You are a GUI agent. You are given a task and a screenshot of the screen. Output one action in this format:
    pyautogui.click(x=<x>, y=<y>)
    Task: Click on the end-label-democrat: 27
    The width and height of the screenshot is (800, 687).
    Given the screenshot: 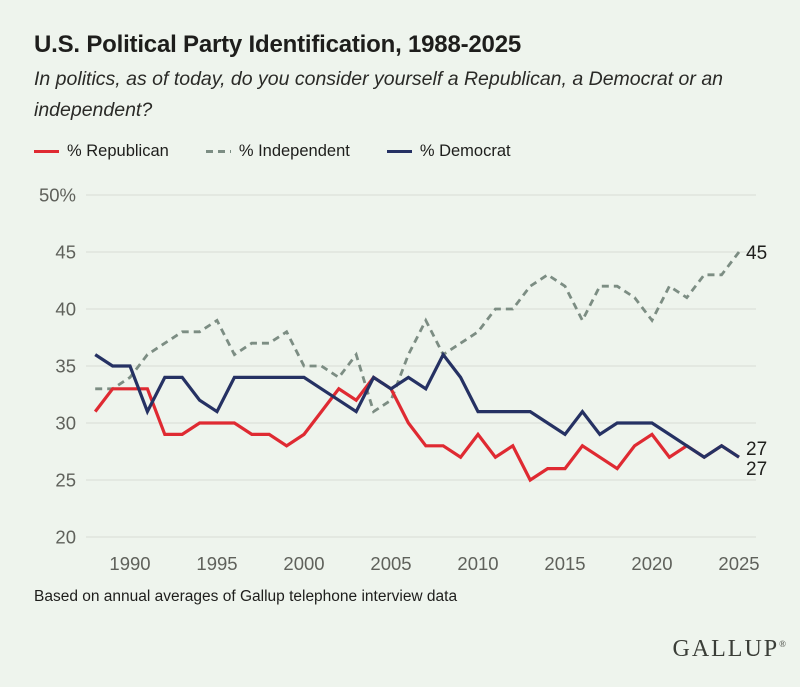 What is the action you would take?
    pyautogui.click(x=756, y=449)
    